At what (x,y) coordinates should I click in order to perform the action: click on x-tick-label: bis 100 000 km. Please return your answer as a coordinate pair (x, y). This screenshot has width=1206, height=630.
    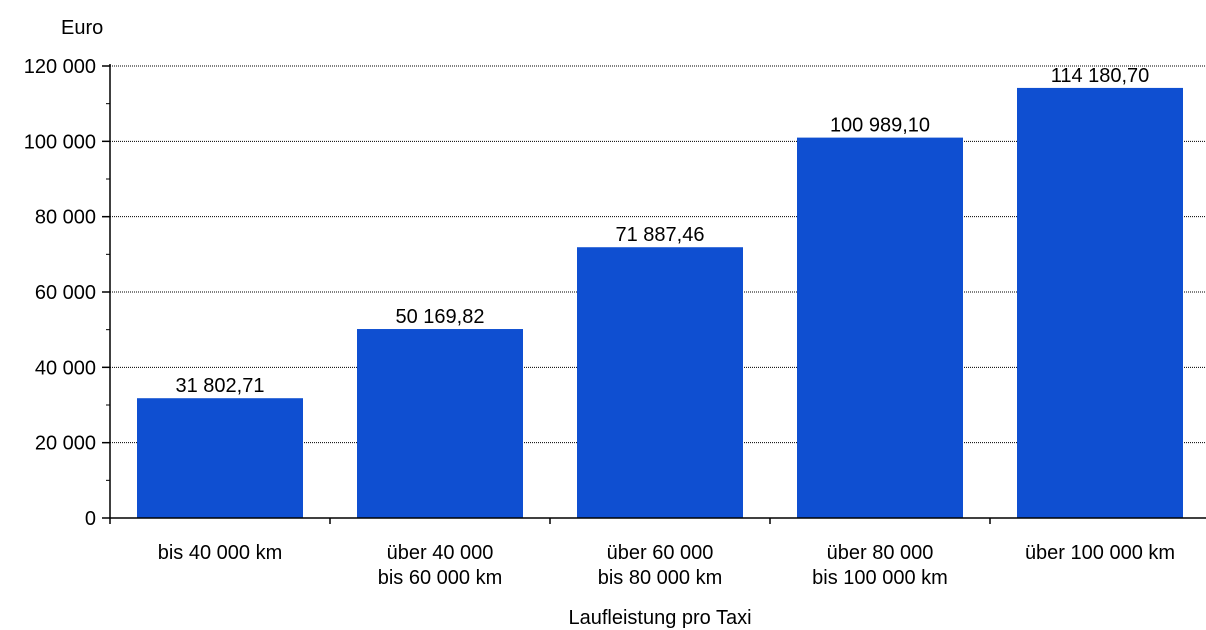
    Looking at the image, I should click on (880, 578).